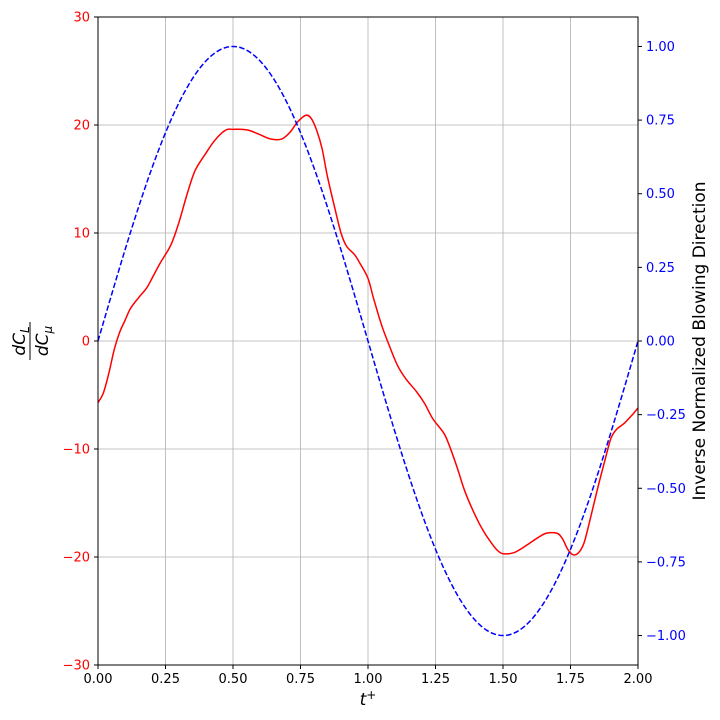  Describe the element at coordinates (666, 562) in the screenshot. I see `right-tick-label: −0.75` at that location.